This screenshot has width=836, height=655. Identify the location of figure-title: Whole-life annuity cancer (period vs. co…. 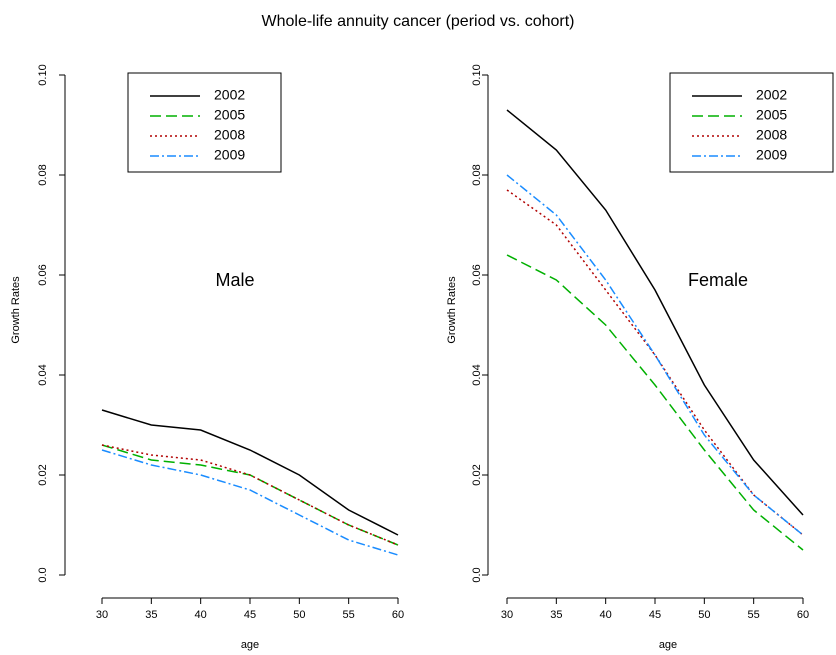
(417, 21).